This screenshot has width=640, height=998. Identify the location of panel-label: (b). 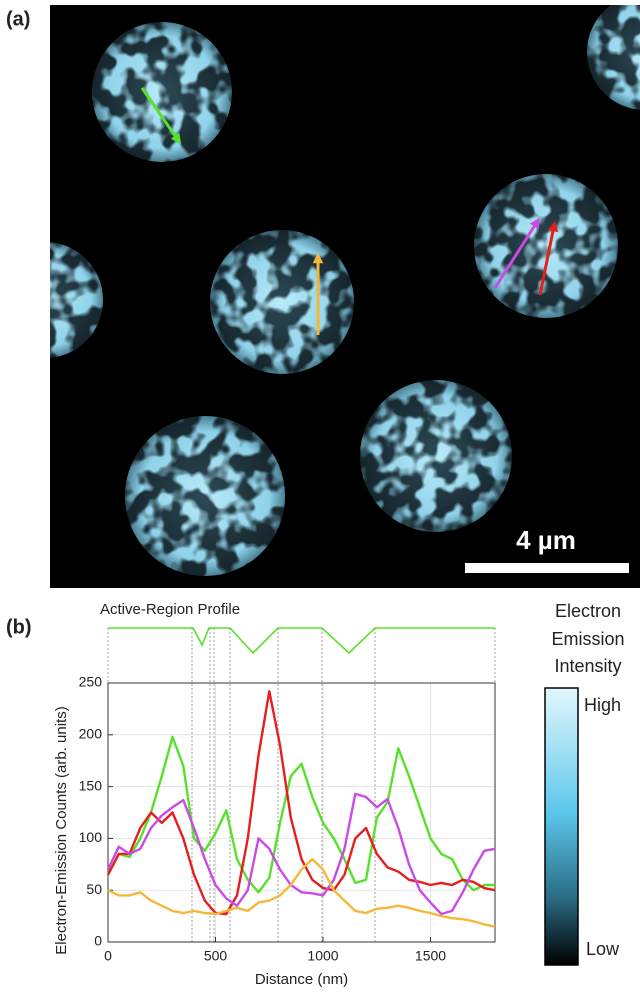
(19, 627).